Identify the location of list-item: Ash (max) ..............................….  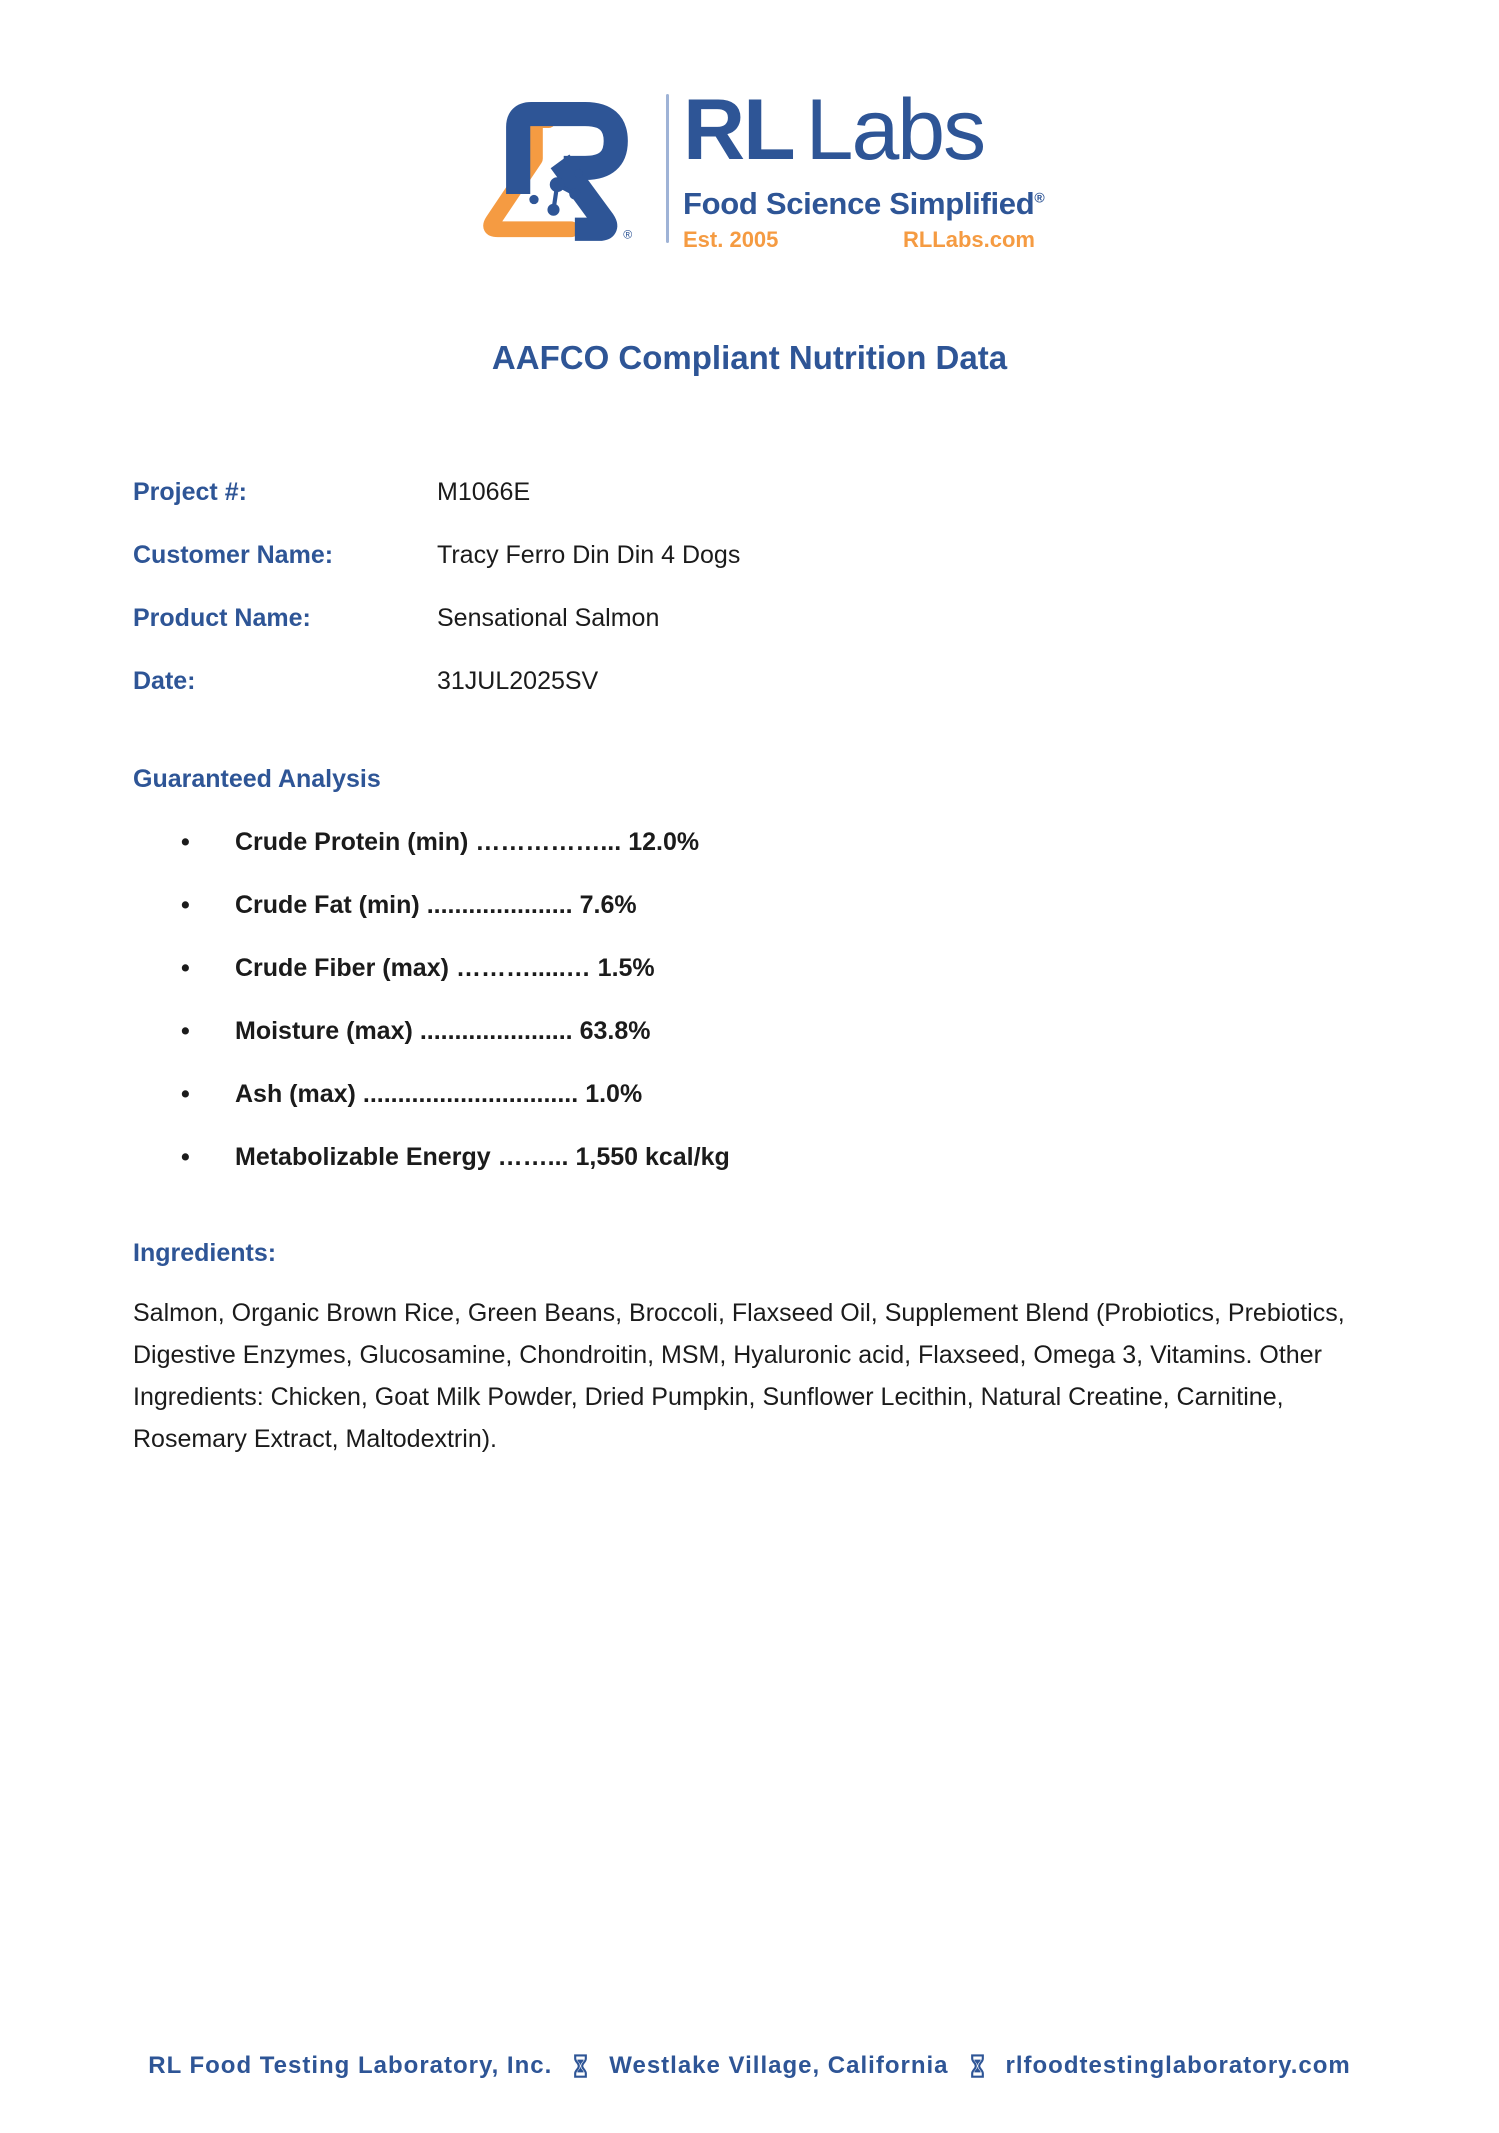
(816, 1094).